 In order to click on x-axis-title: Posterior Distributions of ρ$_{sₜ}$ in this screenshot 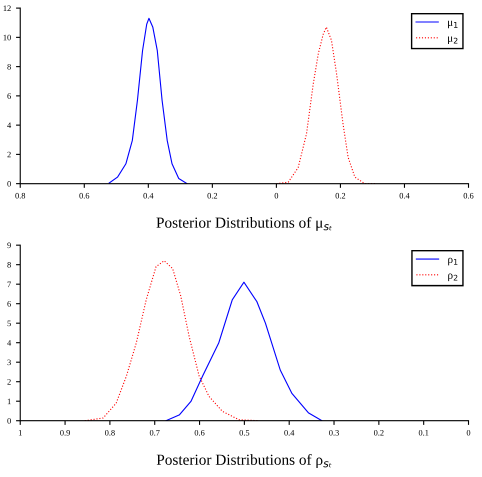, I will do `click(244, 461)`.